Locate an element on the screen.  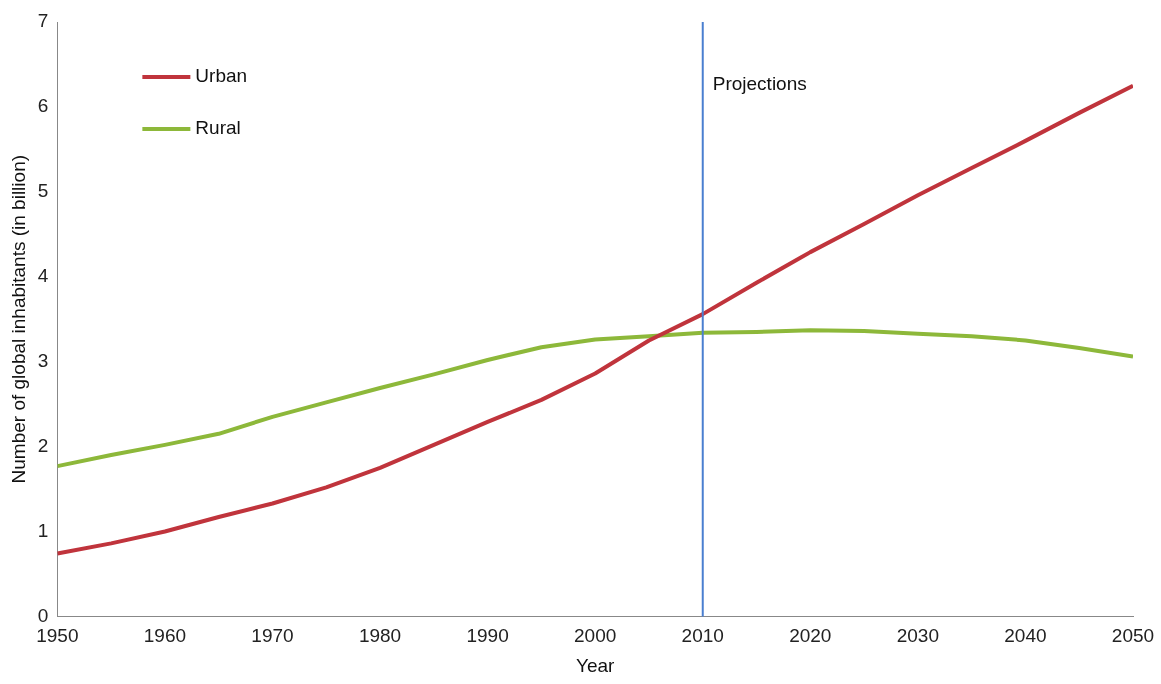
y-tick-label: 4 is located at coordinates (43, 275).